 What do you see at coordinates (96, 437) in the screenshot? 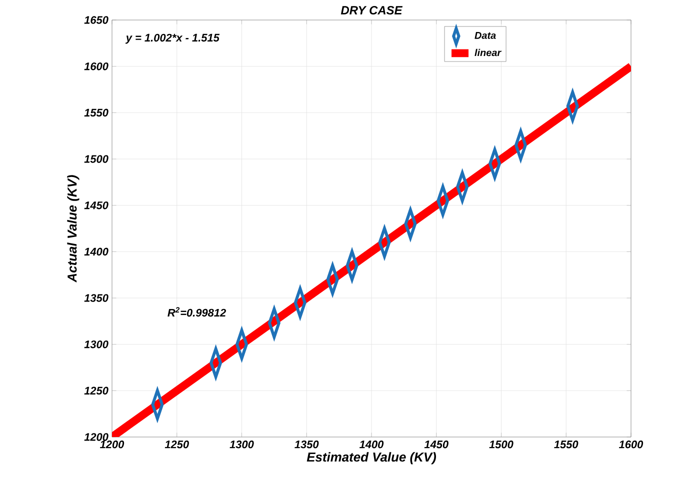
I see `y-tick-label: 1200` at bounding box center [96, 437].